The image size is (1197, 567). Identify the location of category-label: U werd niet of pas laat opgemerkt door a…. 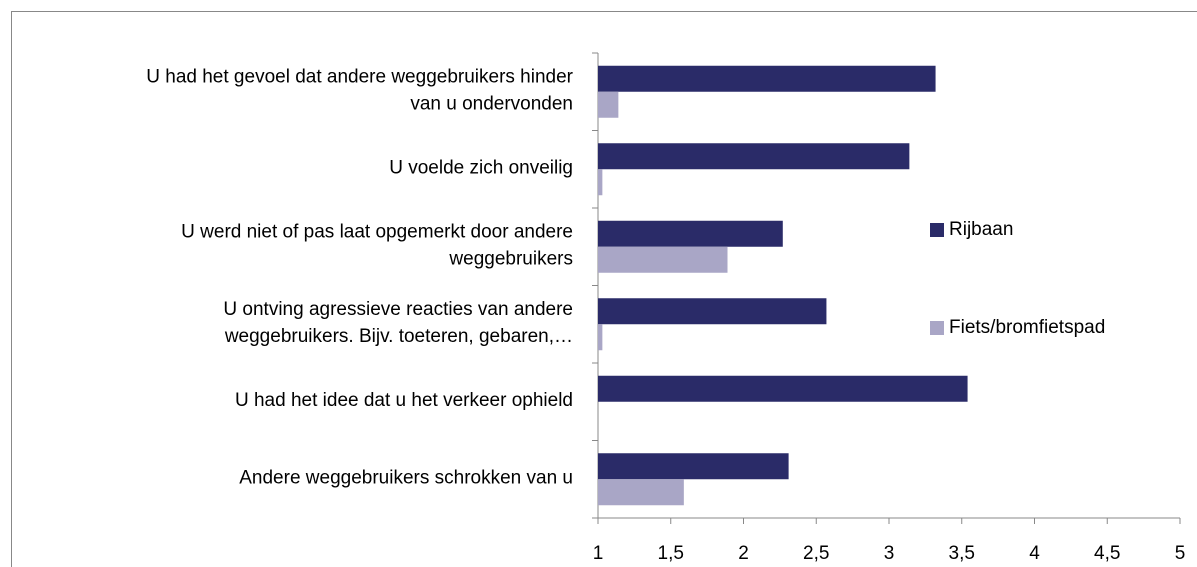
(377, 245).